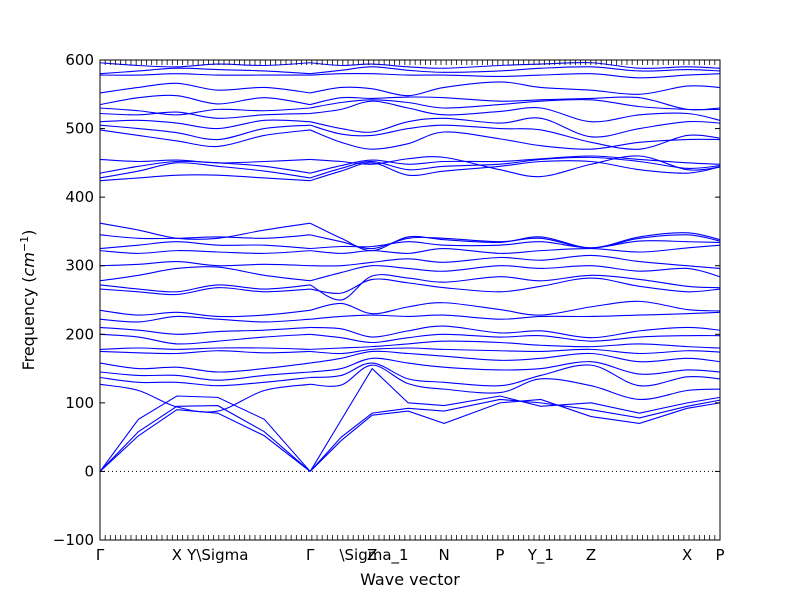 The image size is (800, 605). Describe the element at coordinates (217, 555) in the screenshot. I see `x-tick-label: Y\Sigma` at that location.